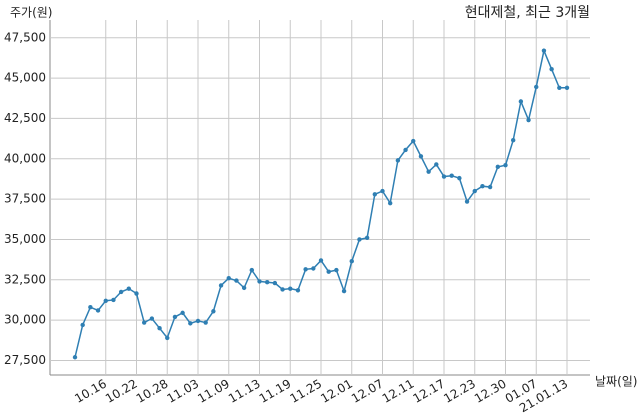  What do you see at coordinates (25, 118) in the screenshot?
I see `y-tick-label: 42,500` at bounding box center [25, 118].